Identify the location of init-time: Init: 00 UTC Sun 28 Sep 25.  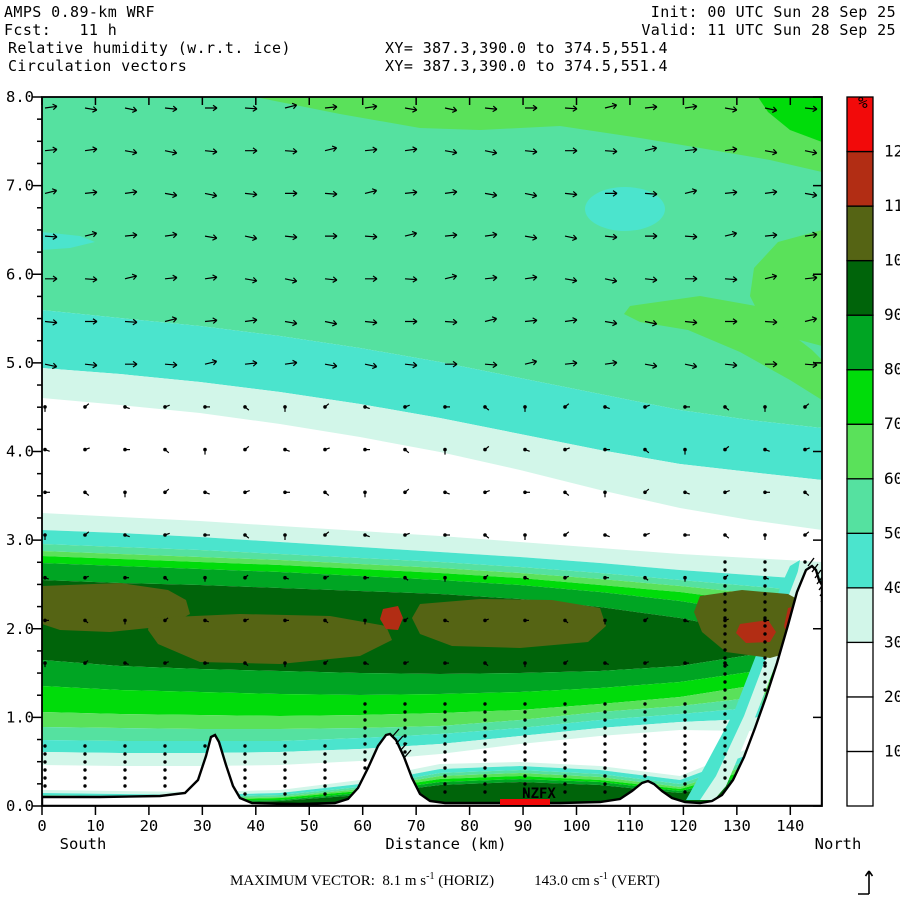
(773, 12).